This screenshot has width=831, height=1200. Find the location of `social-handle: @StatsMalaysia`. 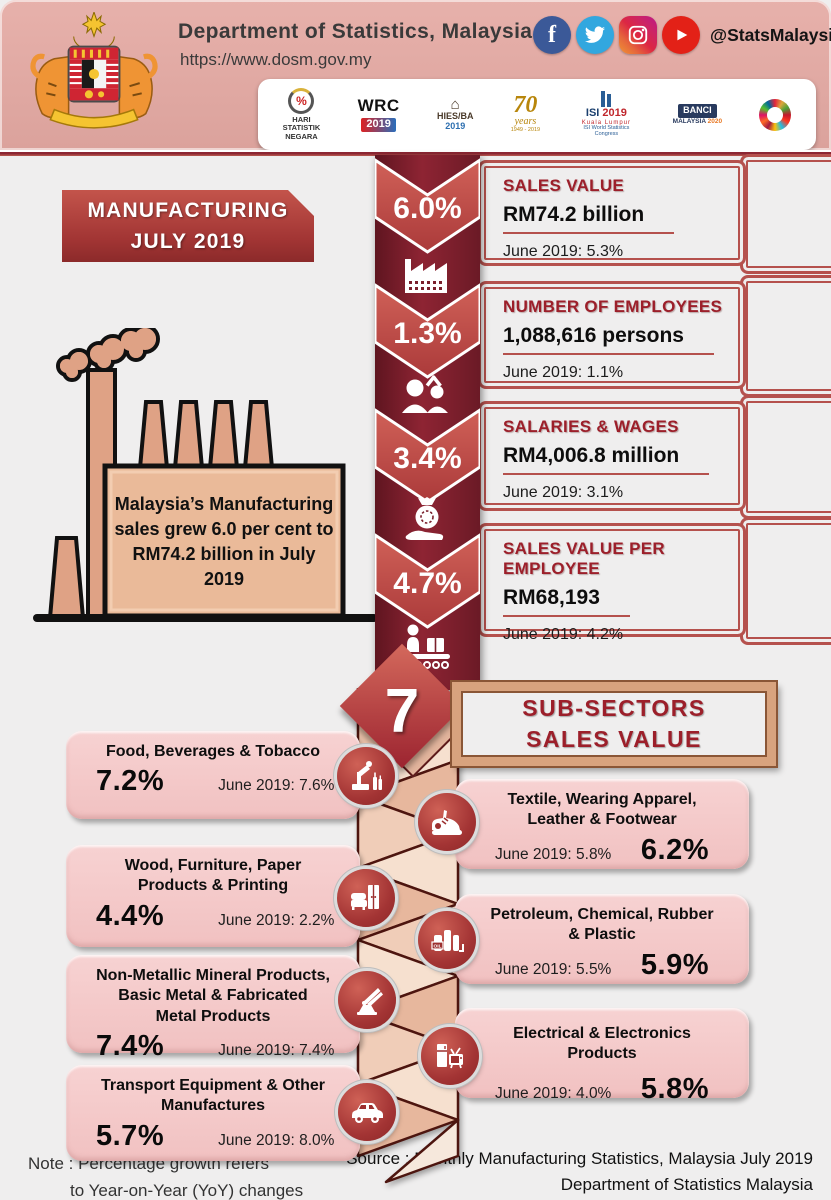

social-handle: @StatsMalaysia is located at coordinates (770, 34).